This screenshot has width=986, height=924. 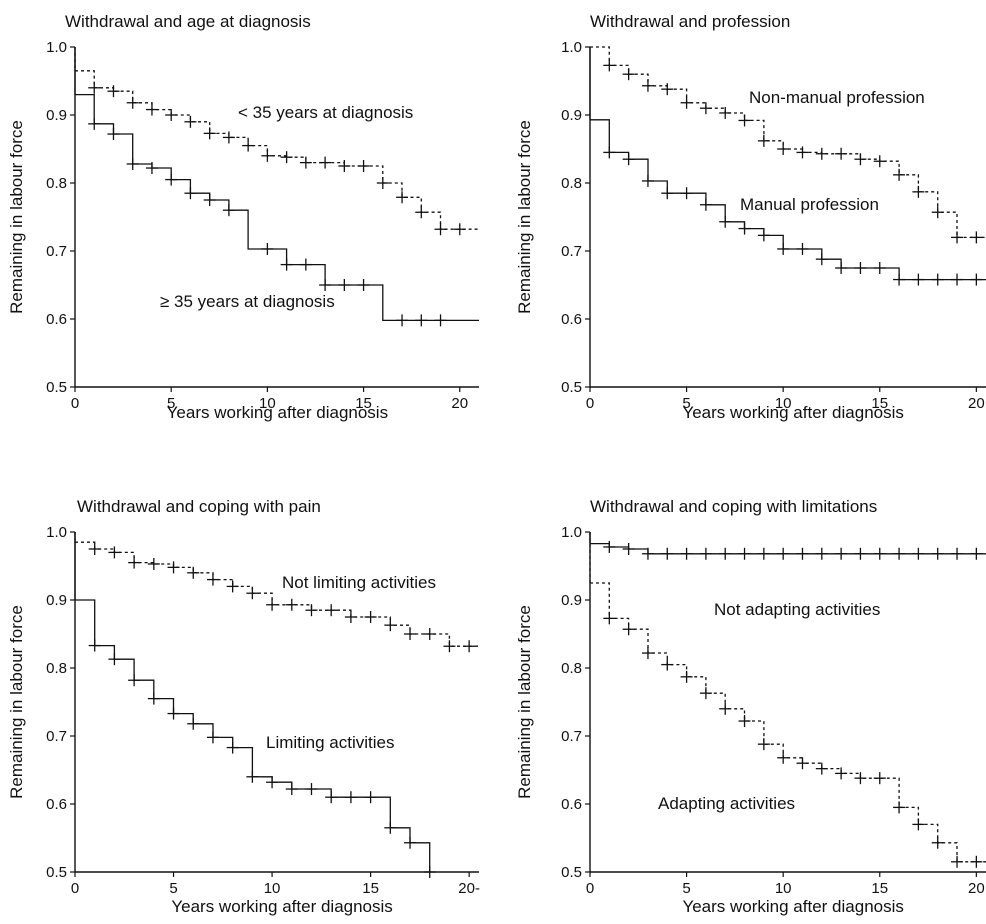 What do you see at coordinates (359, 582) in the screenshot?
I see `series-label: Not limiting activities` at bounding box center [359, 582].